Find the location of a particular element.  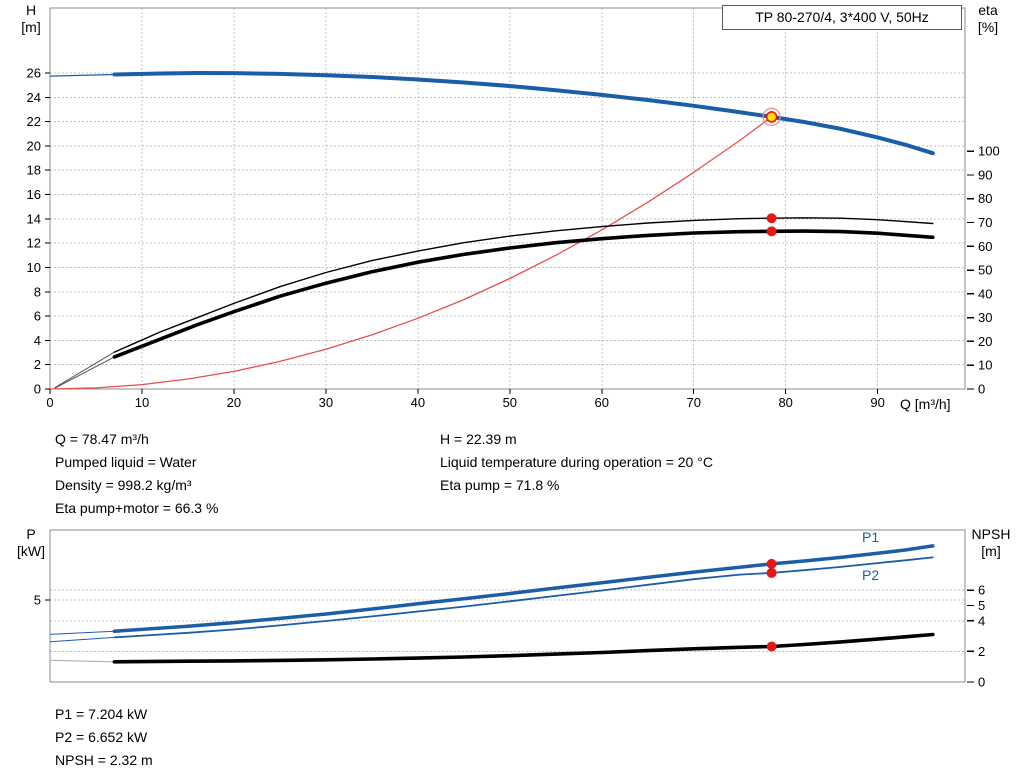

npsh-axis-title: NPSH [m] is located at coordinates (991, 543).